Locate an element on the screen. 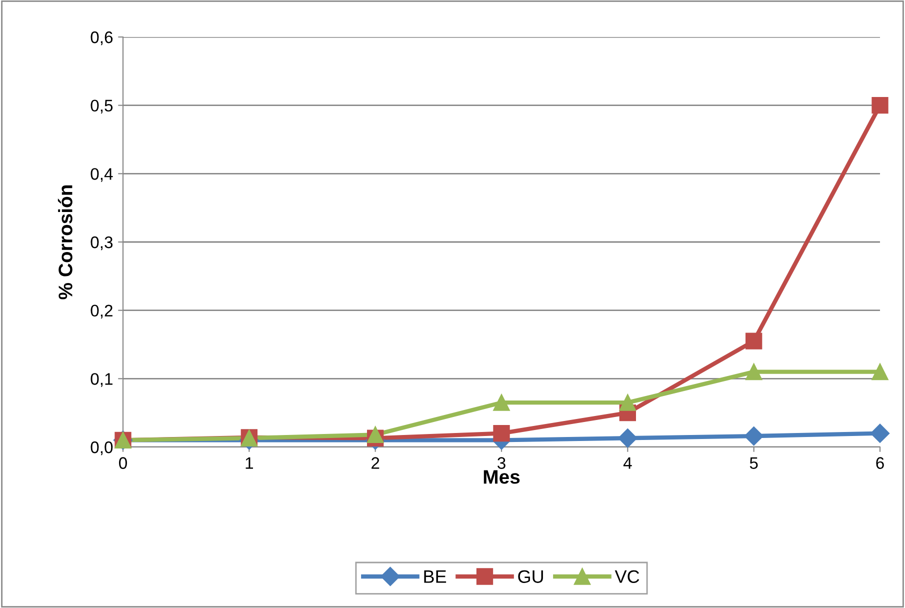  x-tick-label: 0 is located at coordinates (123, 463).